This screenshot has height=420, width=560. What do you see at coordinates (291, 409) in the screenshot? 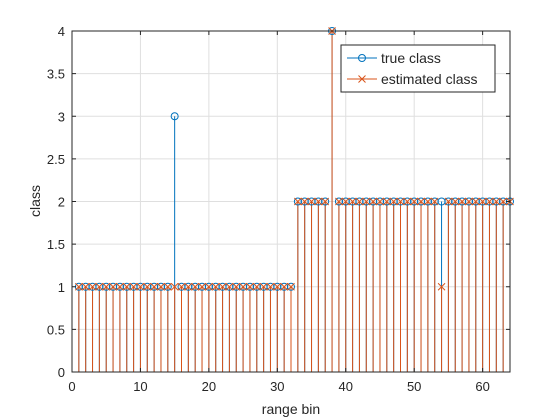
I see `x-axis-label: range bin` at bounding box center [291, 409].